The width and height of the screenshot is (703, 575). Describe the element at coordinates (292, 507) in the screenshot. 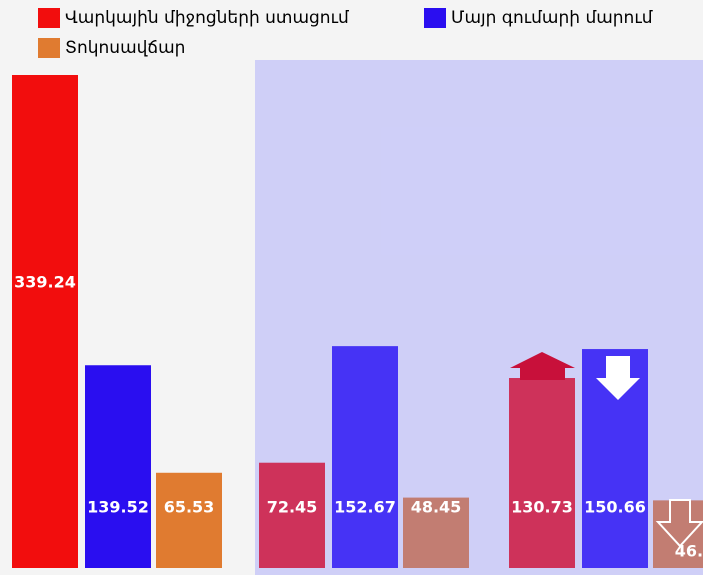

I see `value-label: 72.45` at that location.